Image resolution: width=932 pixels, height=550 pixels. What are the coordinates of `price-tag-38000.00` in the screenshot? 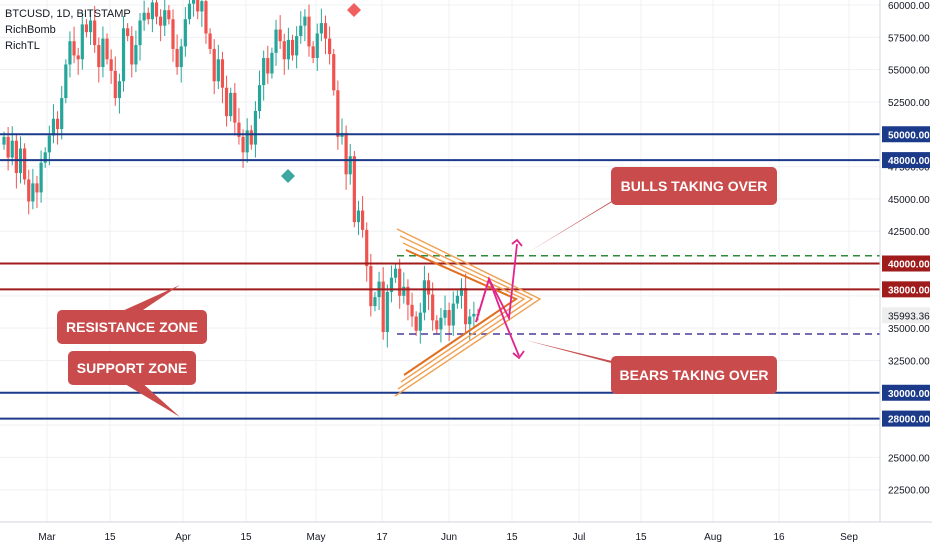 It's located at (906, 289).